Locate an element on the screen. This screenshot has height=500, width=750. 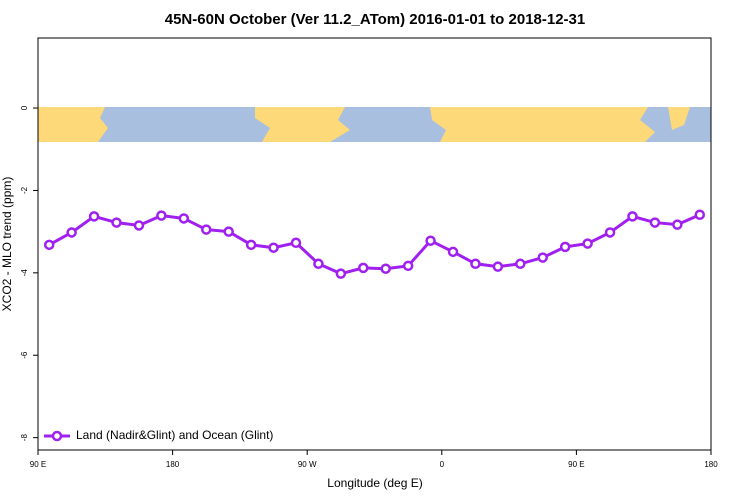
x-tick-label: 0 is located at coordinates (442, 464).